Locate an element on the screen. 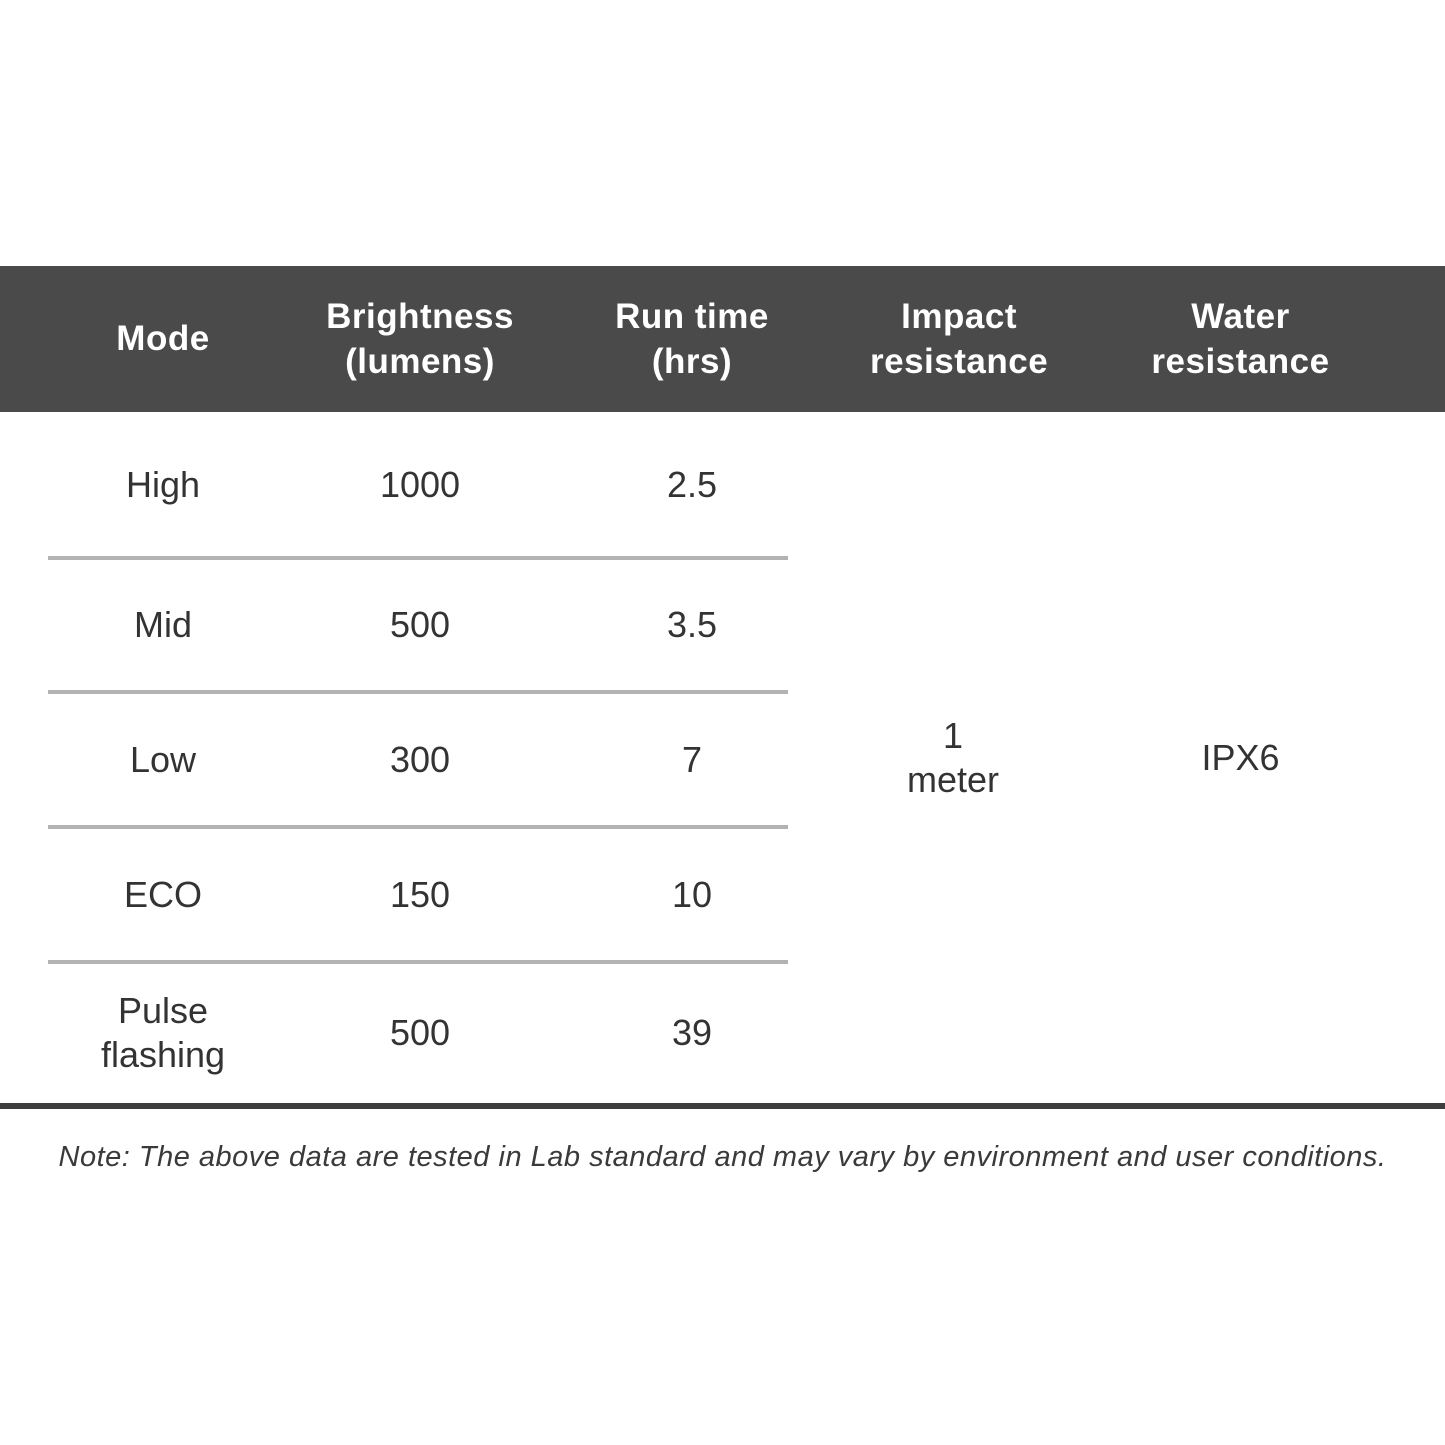  run-time-value: 3.5 is located at coordinates (692, 625).